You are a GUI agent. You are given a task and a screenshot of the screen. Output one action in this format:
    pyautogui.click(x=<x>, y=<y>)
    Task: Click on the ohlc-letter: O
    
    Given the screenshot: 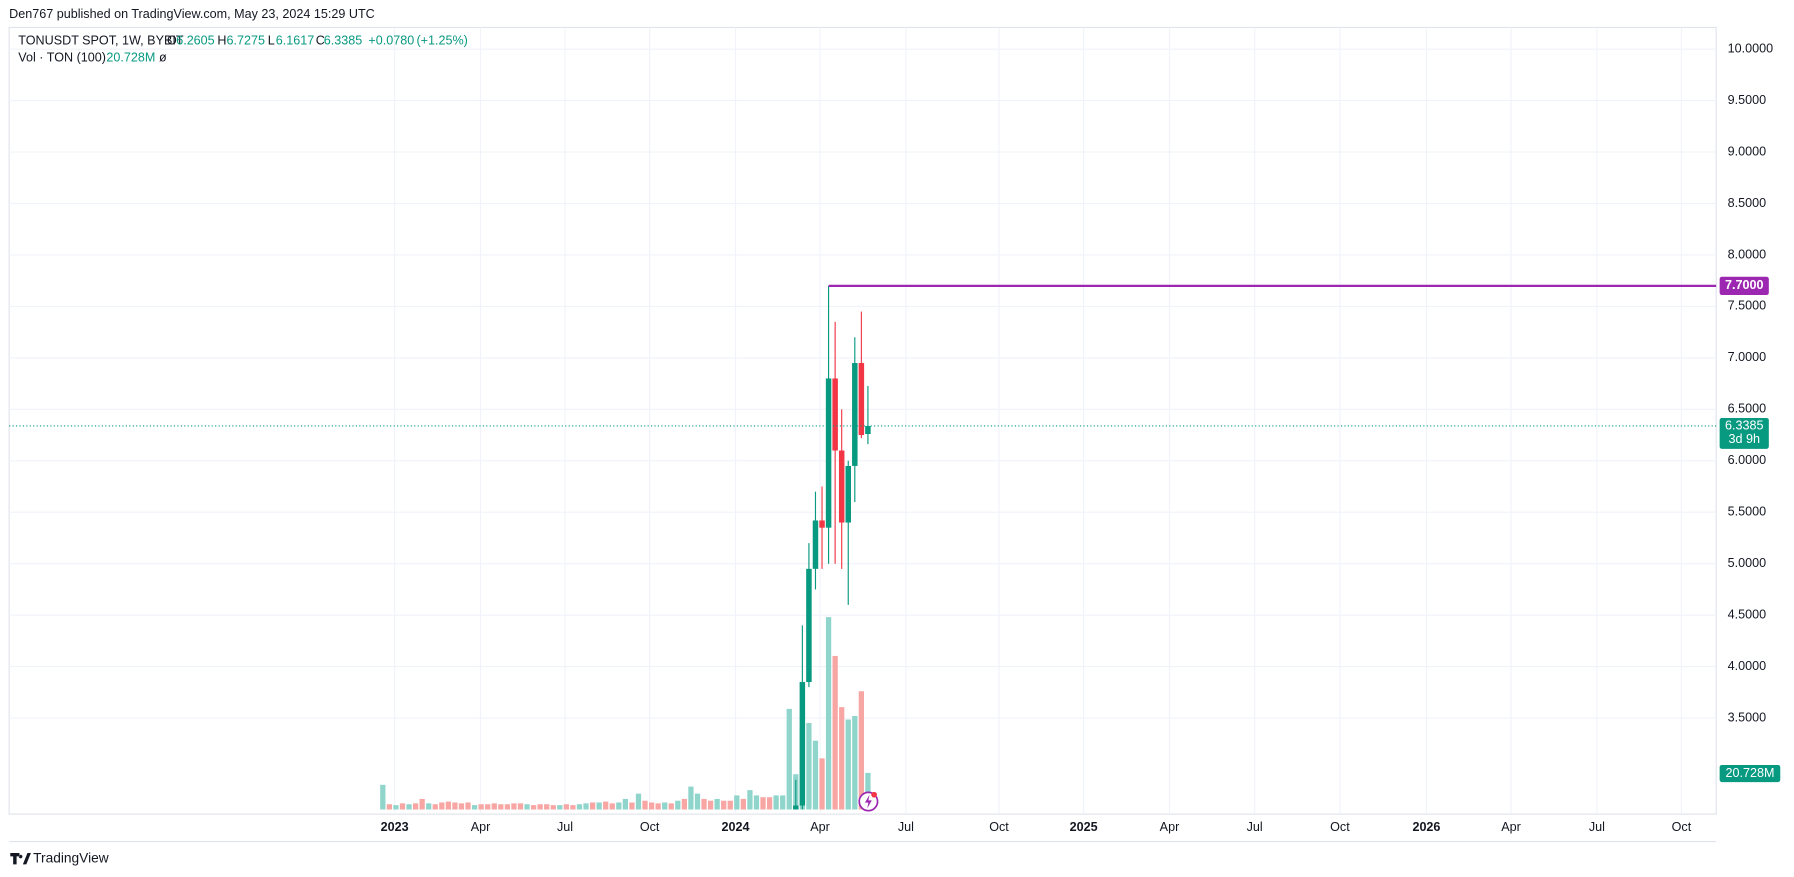 What is the action you would take?
    pyautogui.click(x=172, y=40)
    